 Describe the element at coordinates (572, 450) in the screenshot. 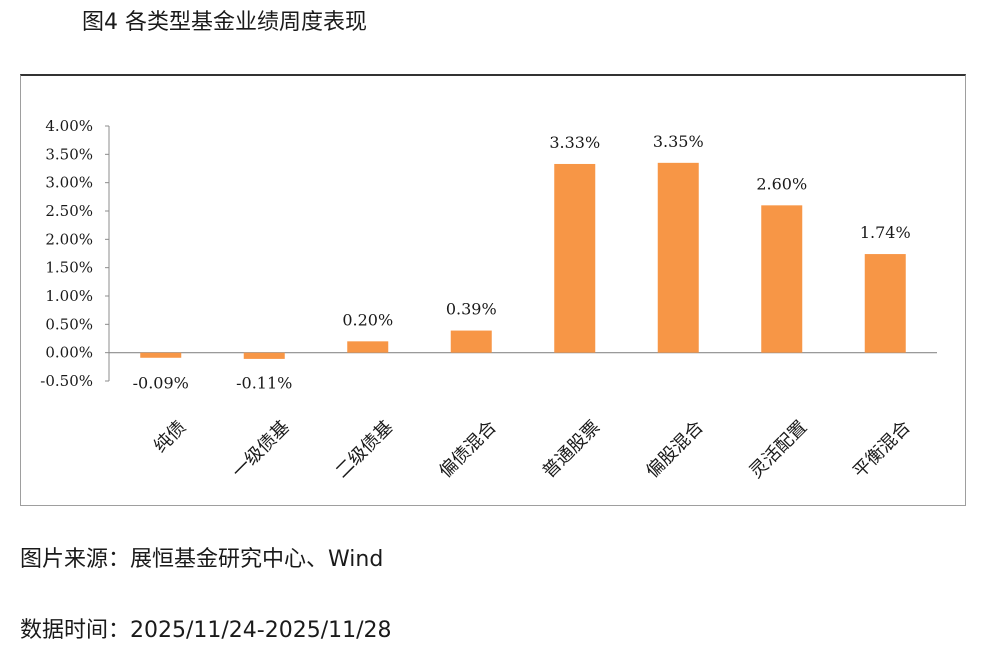

I see `category-label: 普通股票` at that location.